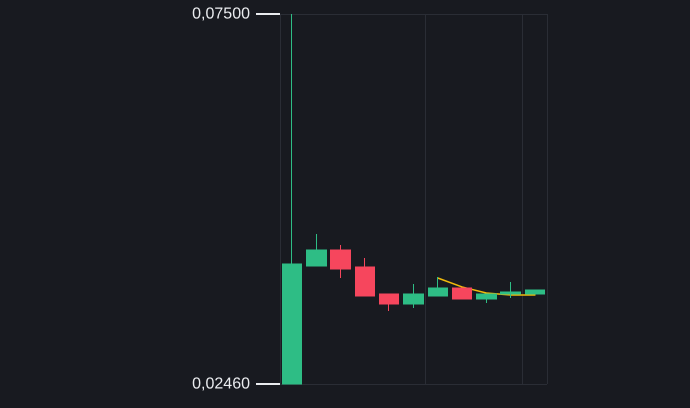 The width and height of the screenshot is (690, 408). Describe the element at coordinates (221, 384) in the screenshot. I see `y-tick-label: 0,02460` at that location.